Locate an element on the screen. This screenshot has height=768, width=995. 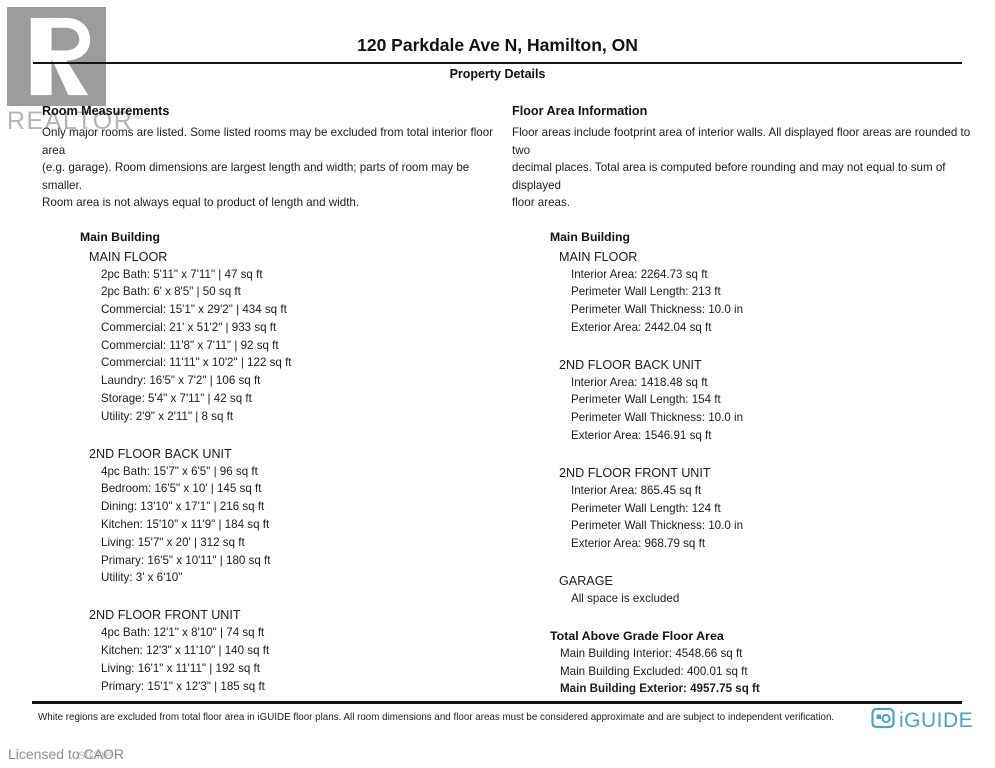
license-watermark: Licensed to CAOR stone is located at coordinates (66, 754).